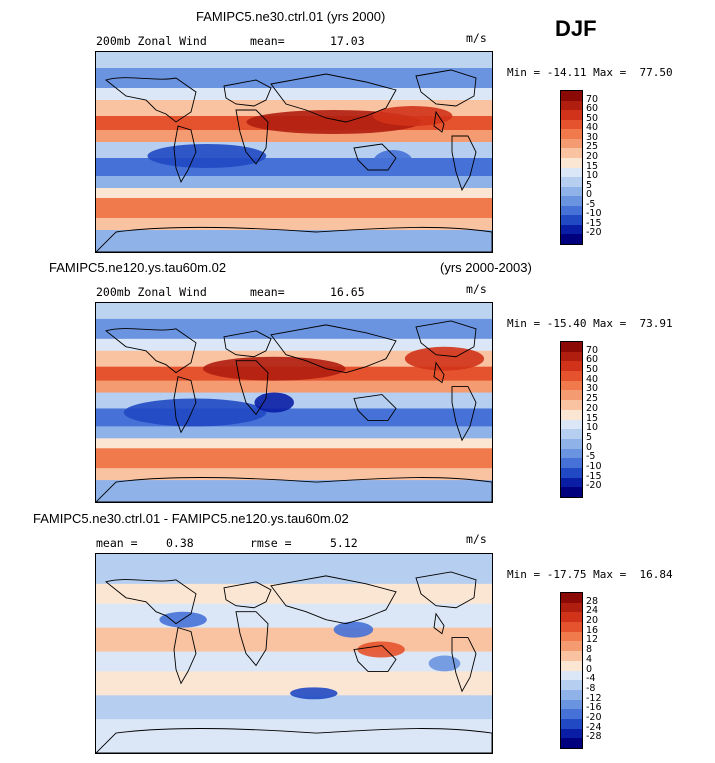 This screenshot has height=763, width=715. I want to click on panel1-minmax: Min = -14.11 Max = 77.50, so click(590, 72).